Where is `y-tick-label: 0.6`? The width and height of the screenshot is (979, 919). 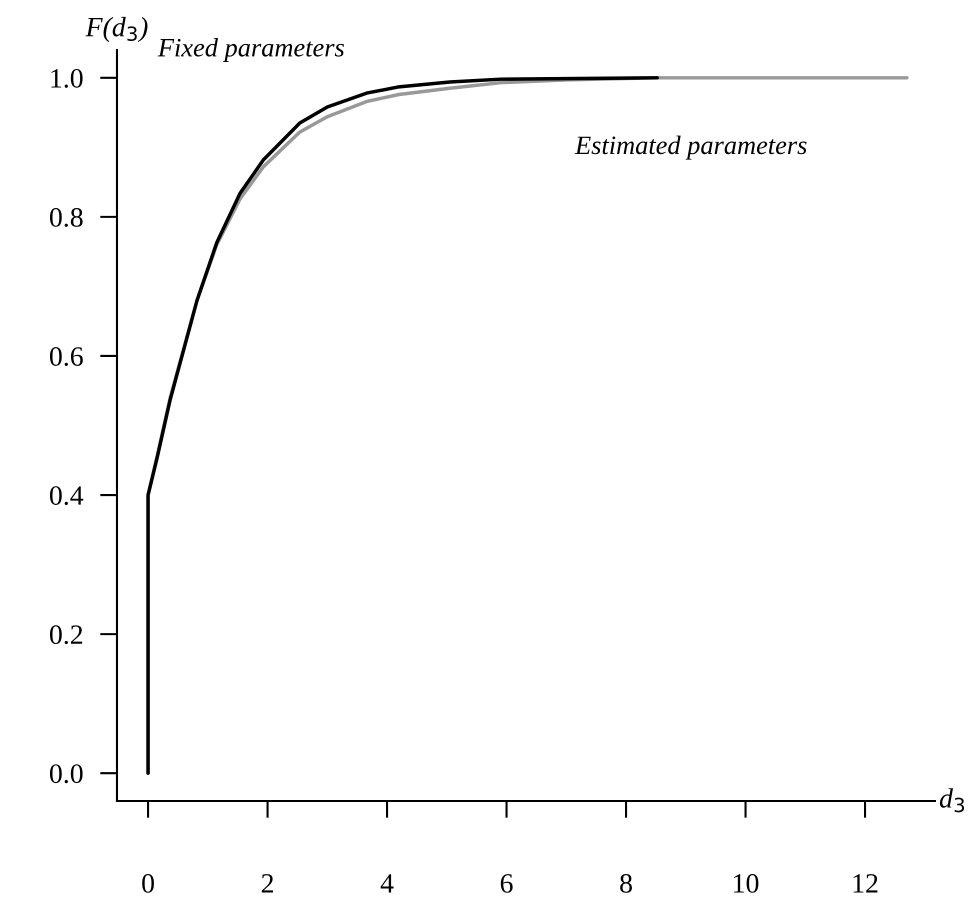
y-tick-label: 0.6 is located at coordinates (66, 356).